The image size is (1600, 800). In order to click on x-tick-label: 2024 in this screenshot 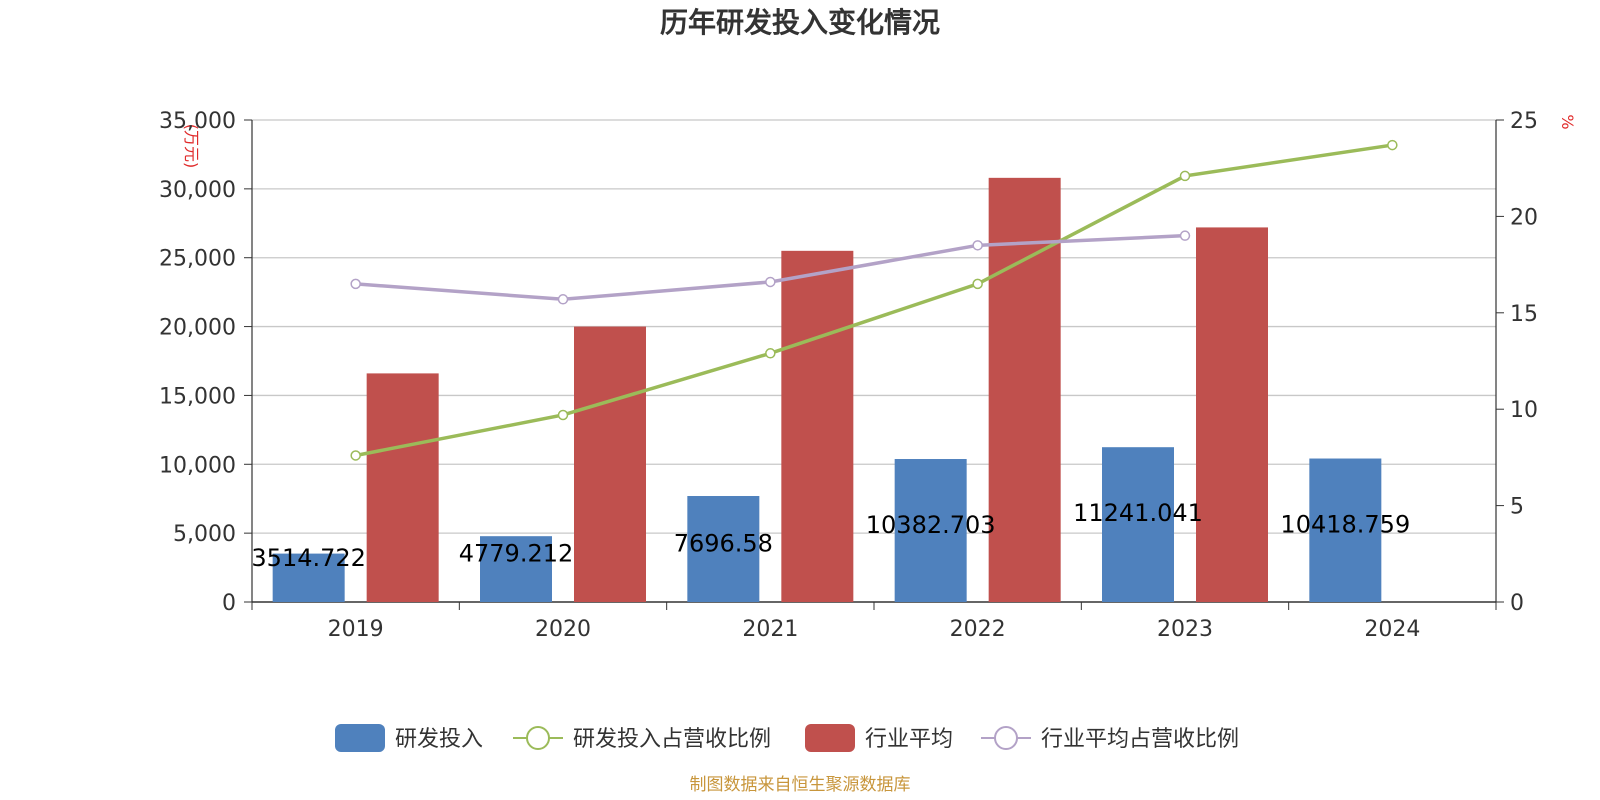, I will do `click(1392, 629)`.